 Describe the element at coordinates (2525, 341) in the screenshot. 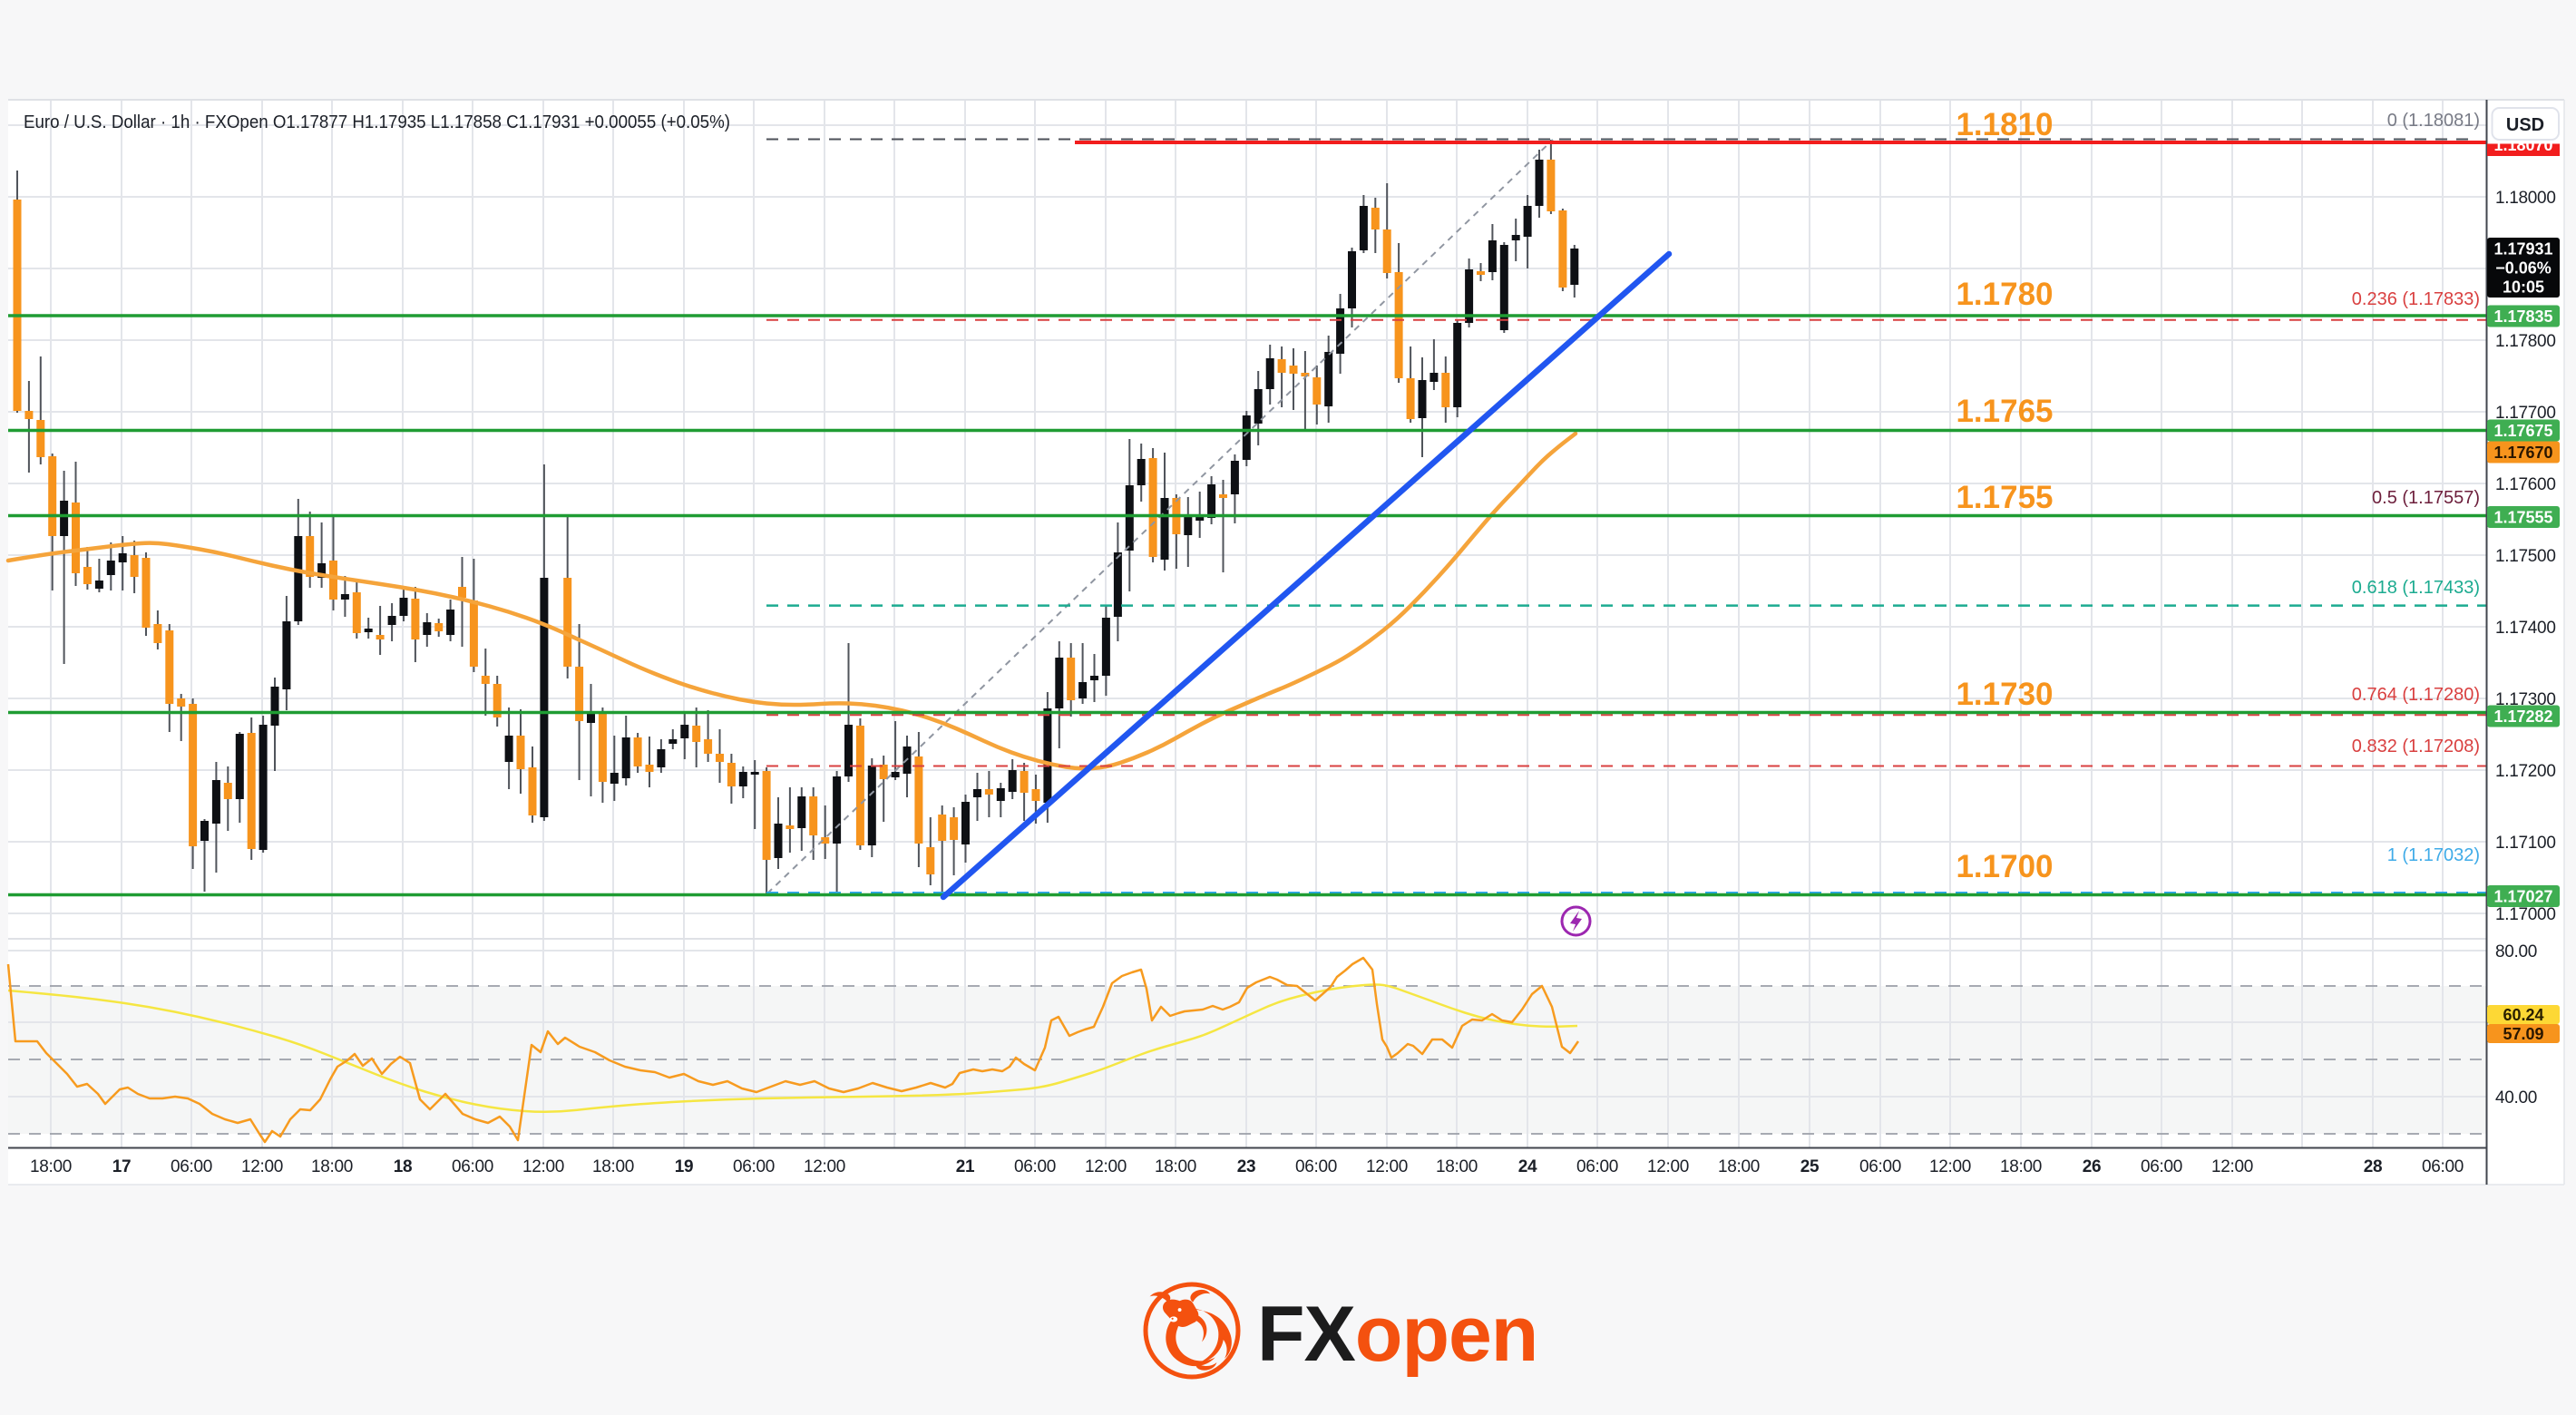

I see `svg-text: 1.17800` at that location.